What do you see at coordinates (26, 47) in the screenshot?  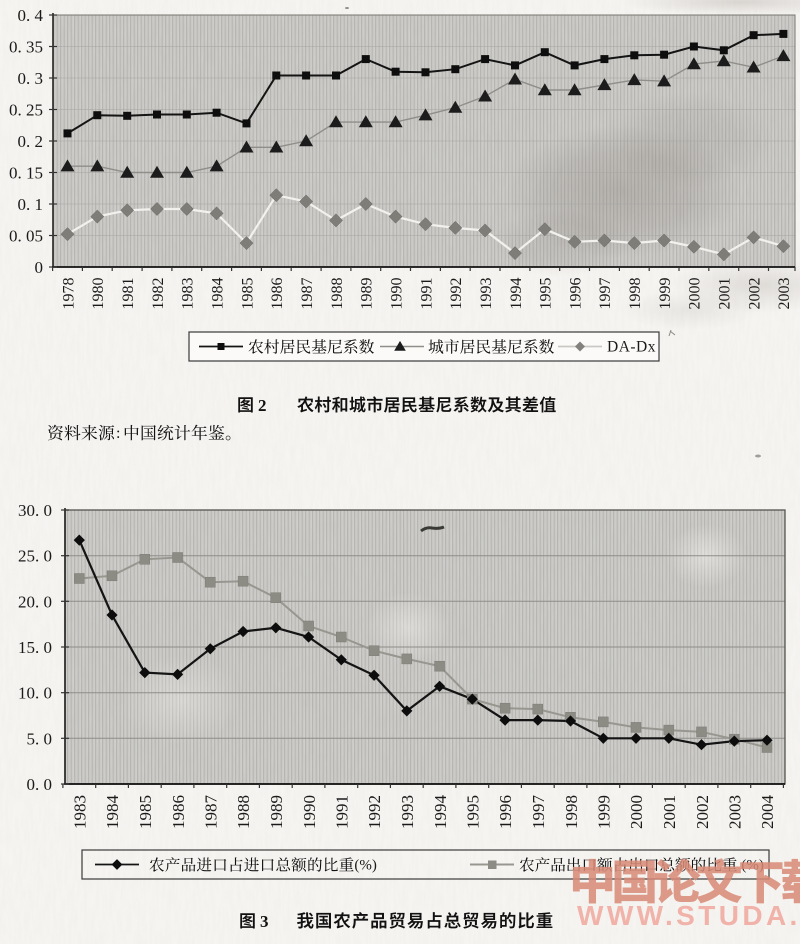 I see `svg-text: 0. 35` at bounding box center [26, 47].